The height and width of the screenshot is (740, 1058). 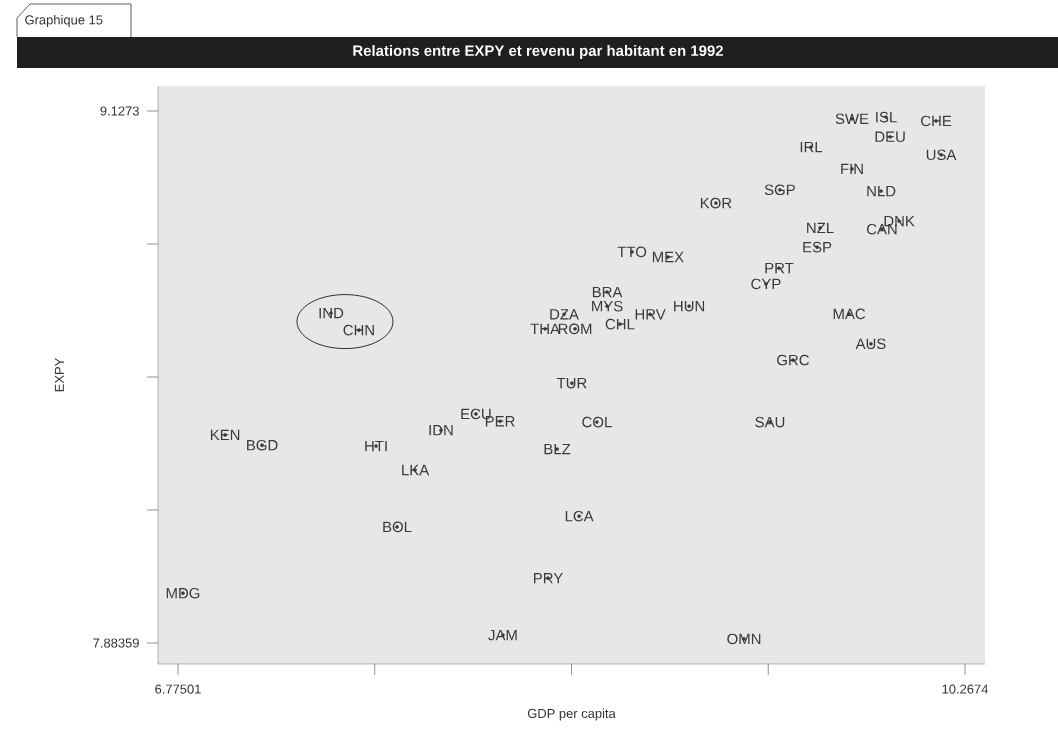 I want to click on data-label: MAC, so click(x=849, y=314).